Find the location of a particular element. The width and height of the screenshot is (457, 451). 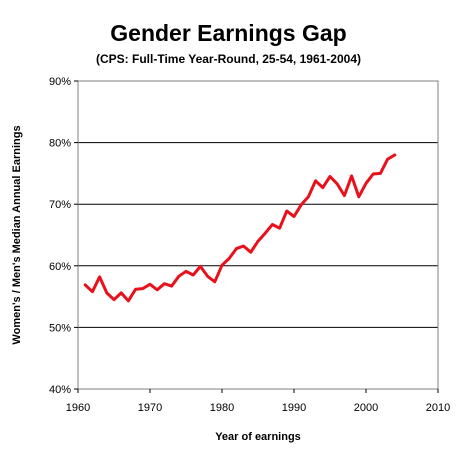

chart-title: Gender Earnings Gap is located at coordinates (228, 33).